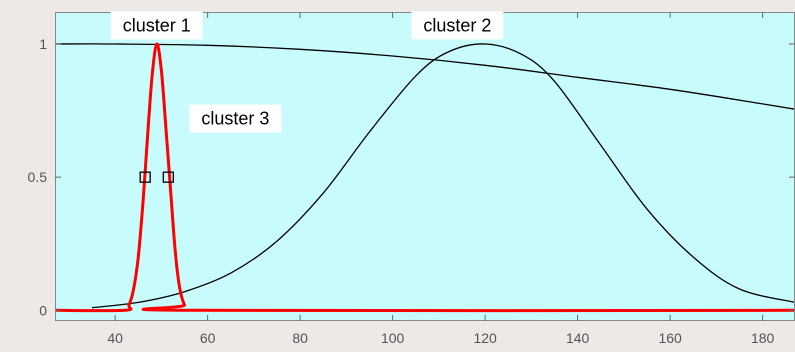 This screenshot has height=352, width=795. I want to click on x-tick-label: 140, so click(578, 338).